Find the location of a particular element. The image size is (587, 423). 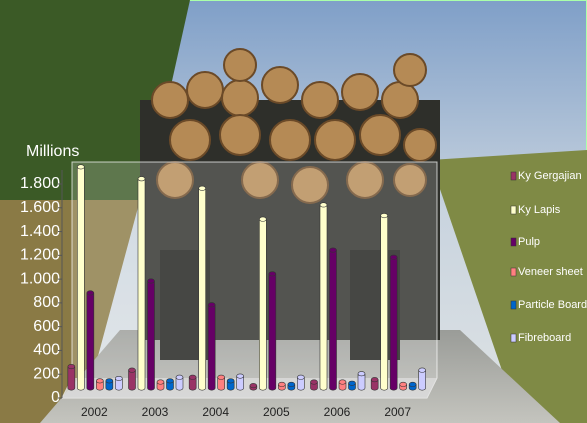

x-tick-label: 2006 is located at coordinates (337, 412).